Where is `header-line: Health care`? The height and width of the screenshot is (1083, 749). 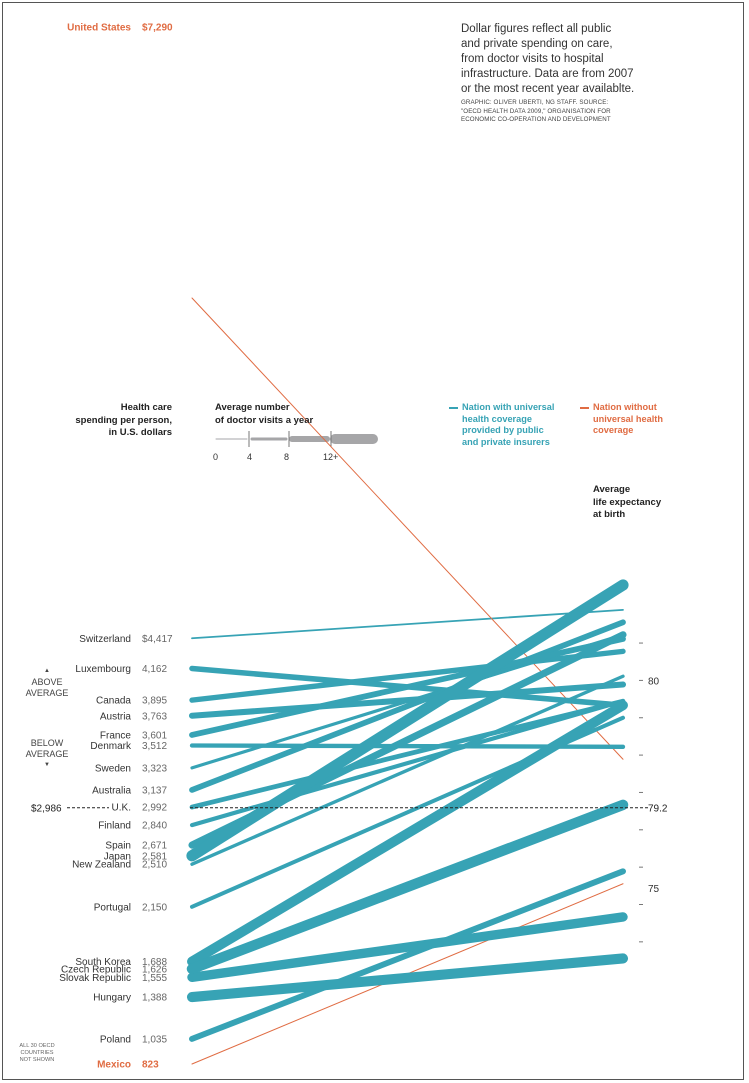 header-line: Health care is located at coordinates (146, 407).